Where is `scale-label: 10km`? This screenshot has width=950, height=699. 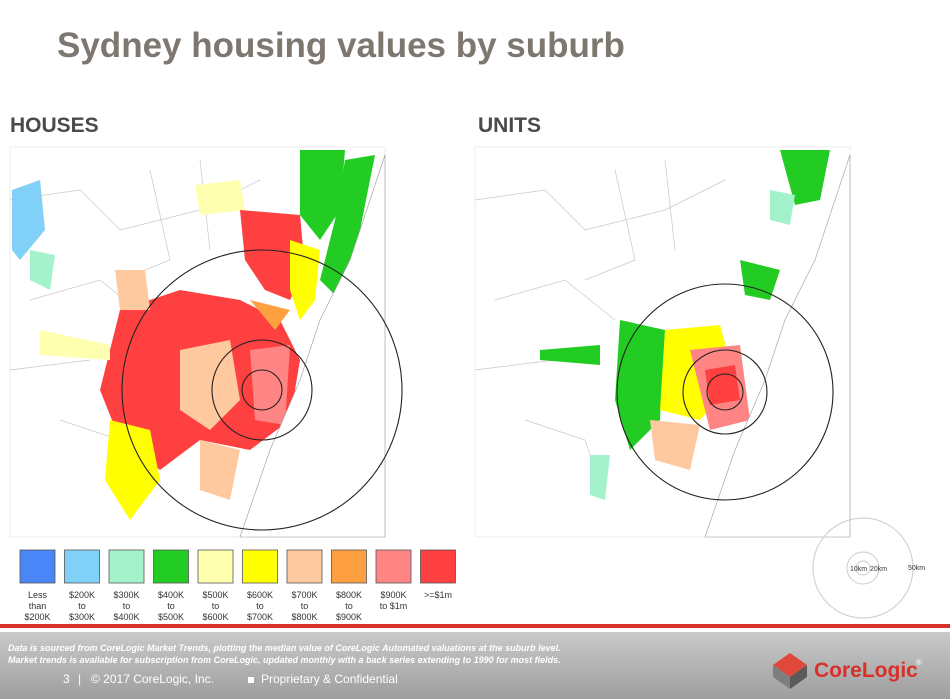
scale-label: 10km is located at coordinates (858, 569).